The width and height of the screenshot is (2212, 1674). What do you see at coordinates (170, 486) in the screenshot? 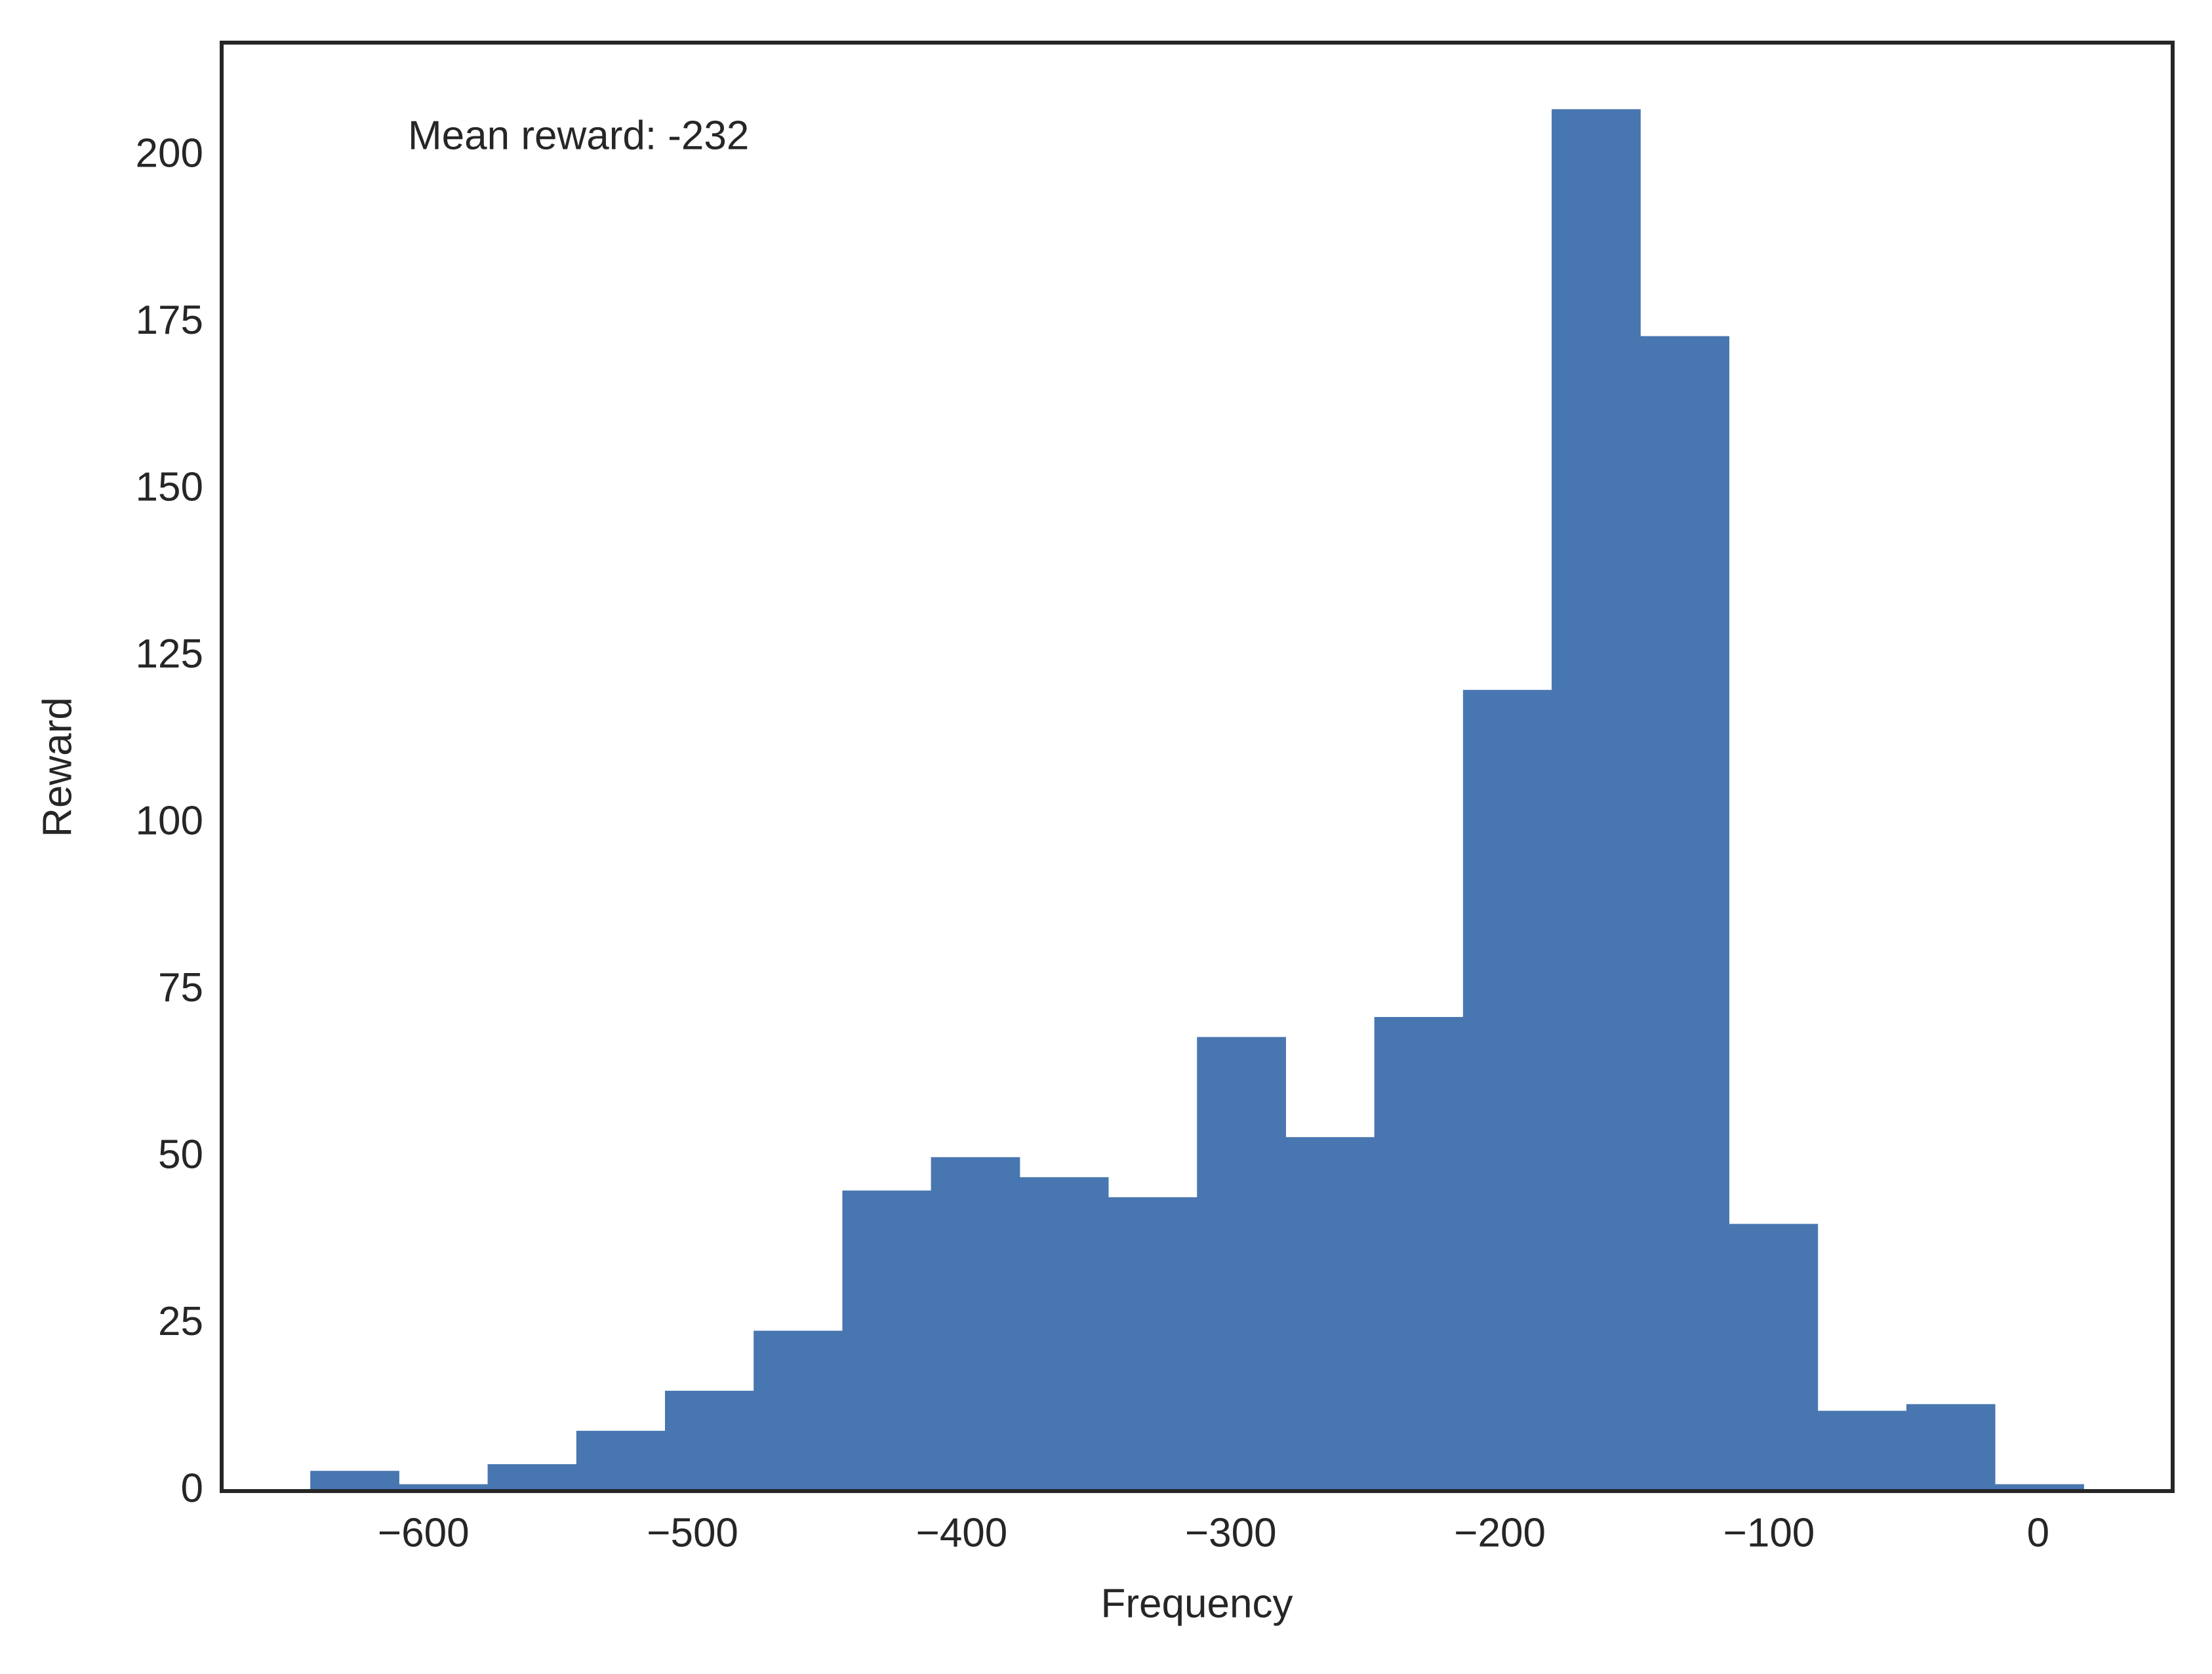
I see `y-tick-label: 150` at bounding box center [170, 486].